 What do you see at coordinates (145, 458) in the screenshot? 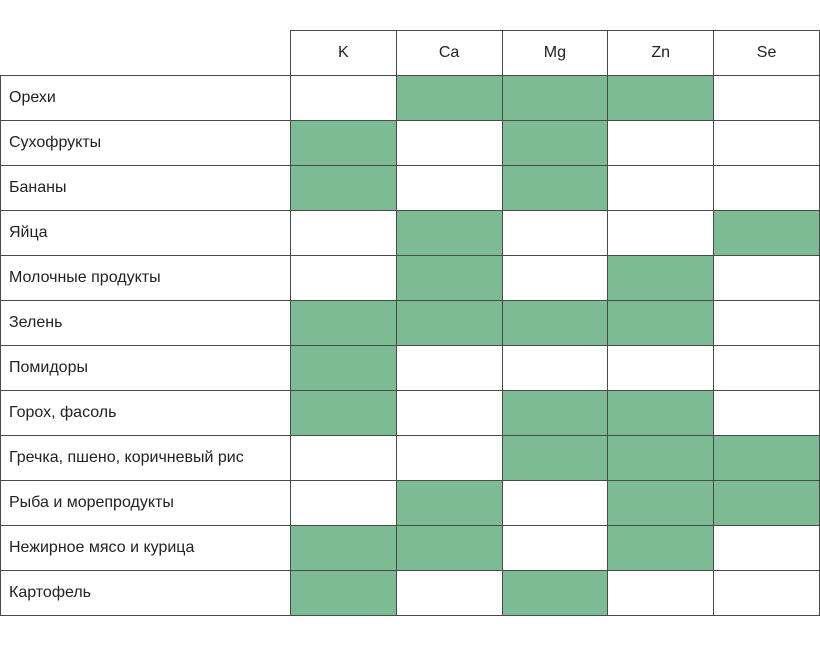
I see `row-label: Гречка, пшено, коричневый рис` at bounding box center [145, 458].